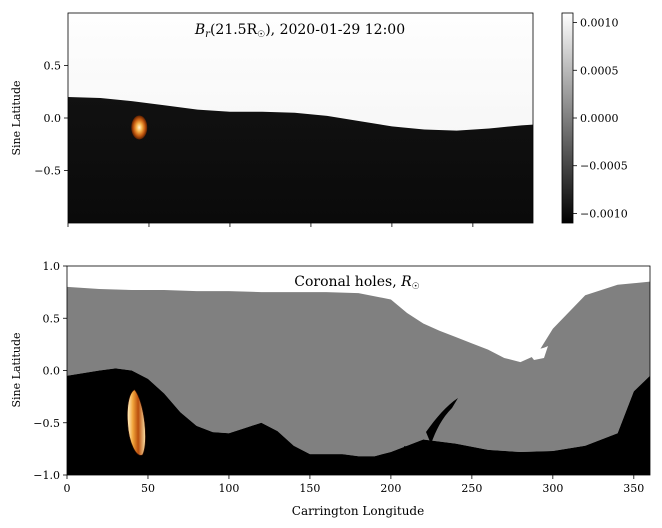 The image size is (662, 528). I want to click on bottom-xtick-label: 0, so click(67, 488).